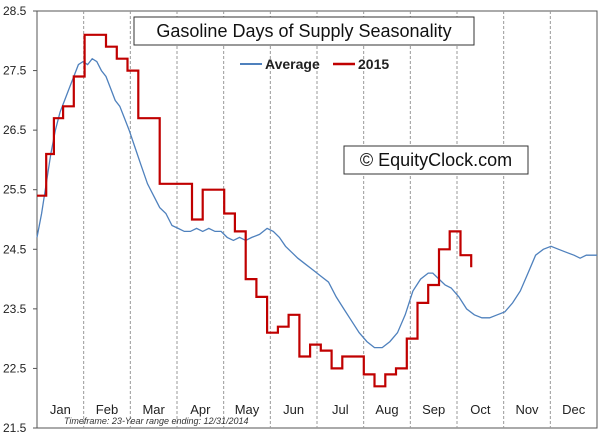 This screenshot has width=609, height=443. What do you see at coordinates (153, 409) in the screenshot?
I see `x-tick-label: Mar` at bounding box center [153, 409].